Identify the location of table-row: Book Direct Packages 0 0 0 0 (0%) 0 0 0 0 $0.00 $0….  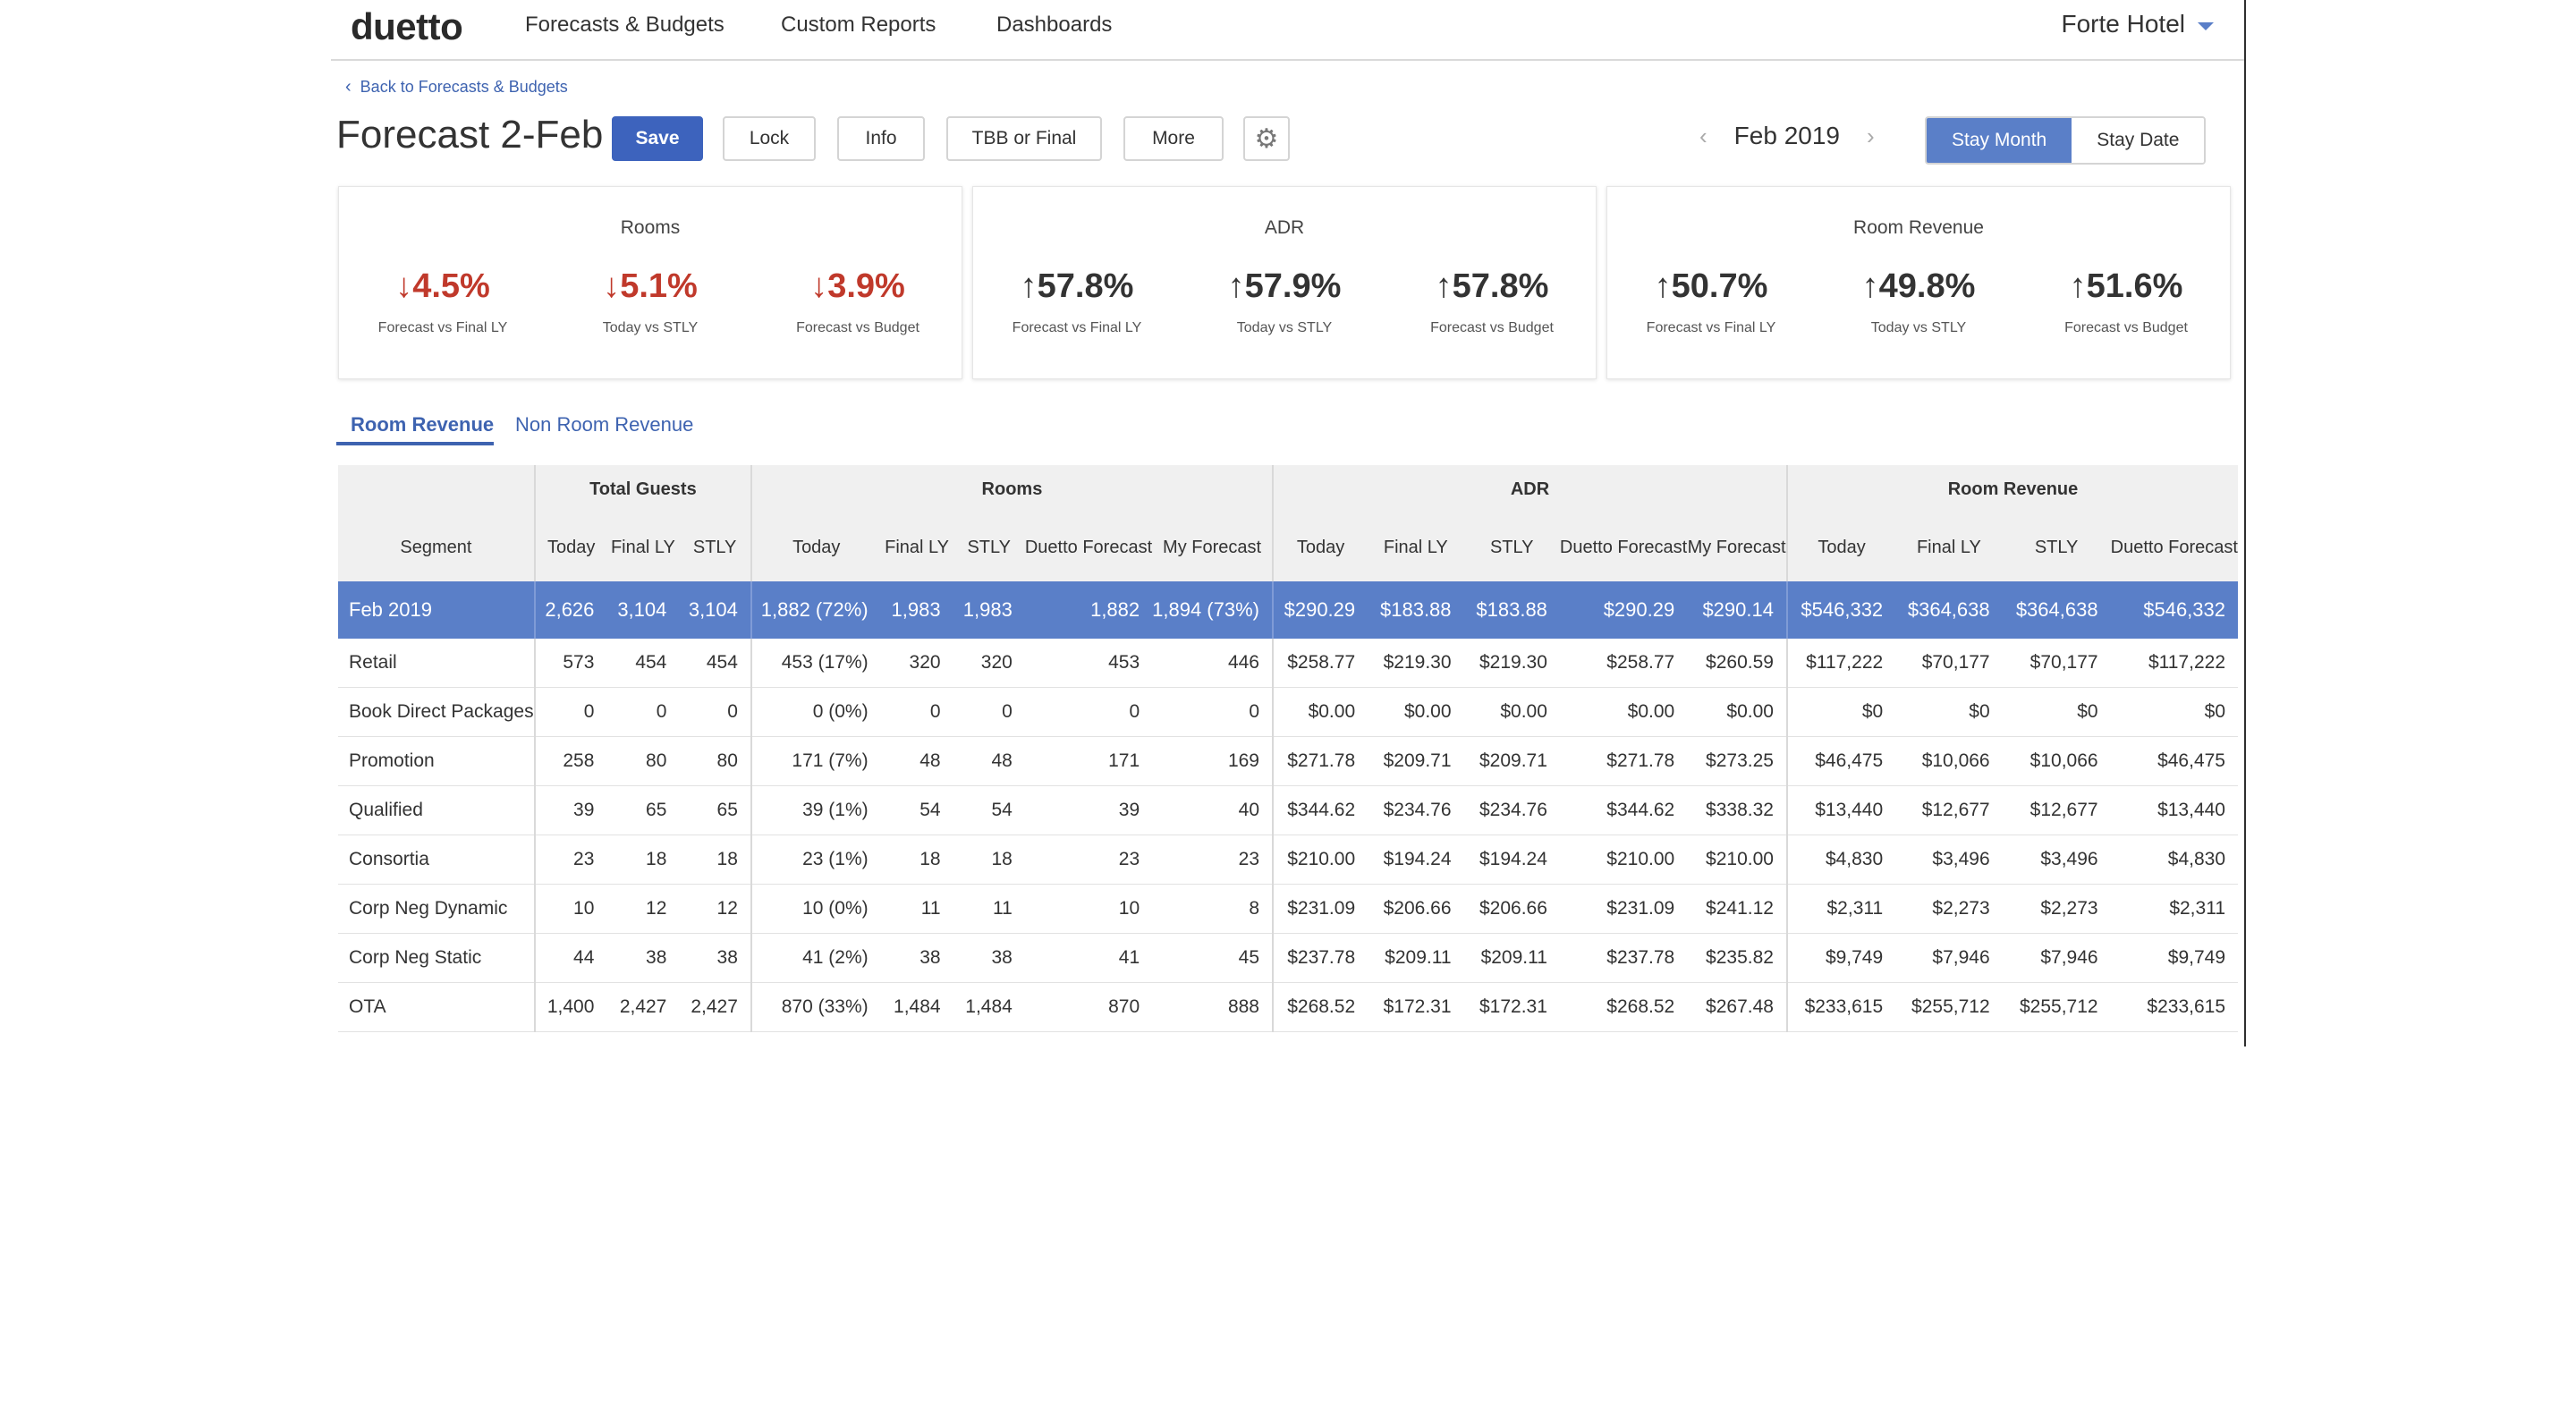
(1288, 712).